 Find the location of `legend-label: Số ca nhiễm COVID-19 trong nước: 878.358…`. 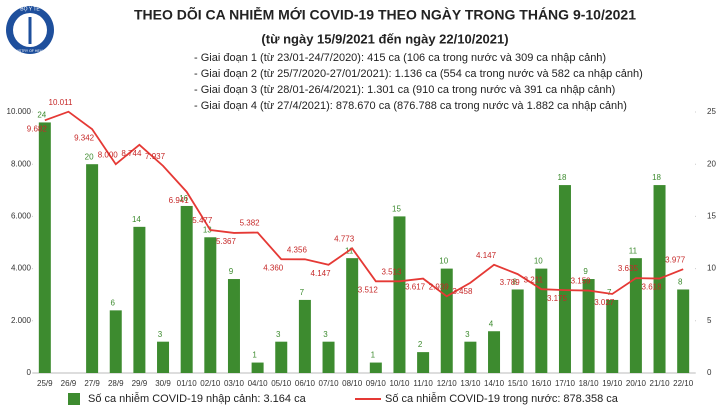

legend-label: Số ca nhiễm COVID-19 trong nước: 878.358… is located at coordinates (502, 398).